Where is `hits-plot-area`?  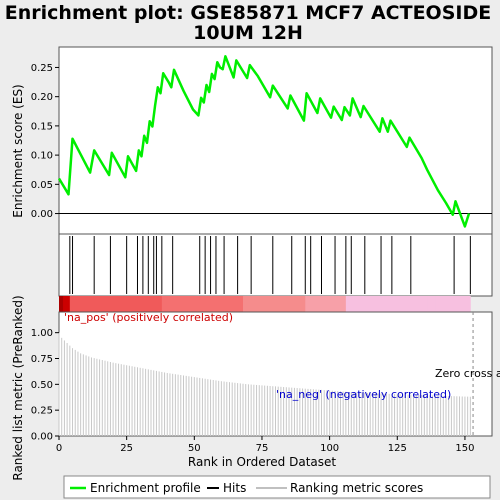 hits-plot-area is located at coordinates (275, 265).